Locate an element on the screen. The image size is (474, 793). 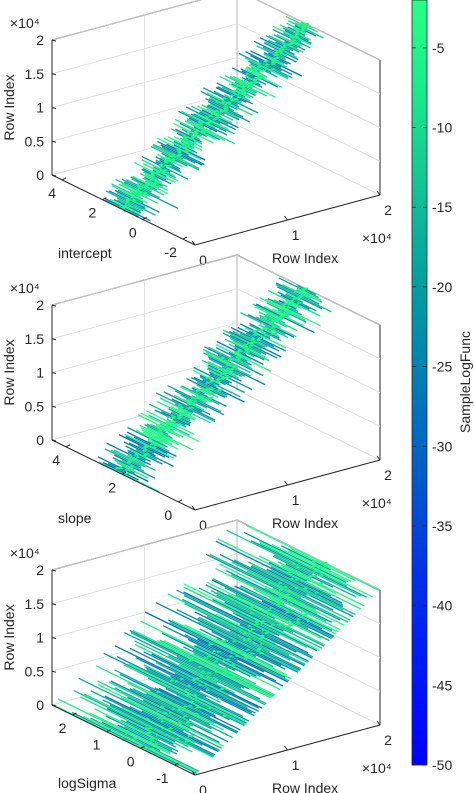
y-tick-label: -2 is located at coordinates (170, 252).